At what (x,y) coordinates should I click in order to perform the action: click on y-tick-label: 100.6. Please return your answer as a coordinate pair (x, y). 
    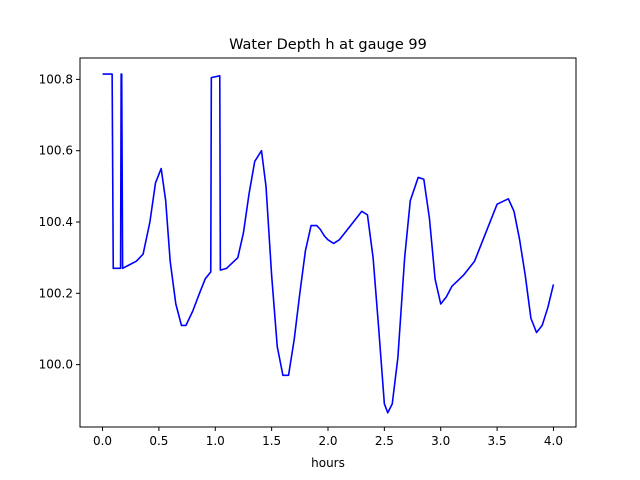
    Looking at the image, I should click on (56, 151).